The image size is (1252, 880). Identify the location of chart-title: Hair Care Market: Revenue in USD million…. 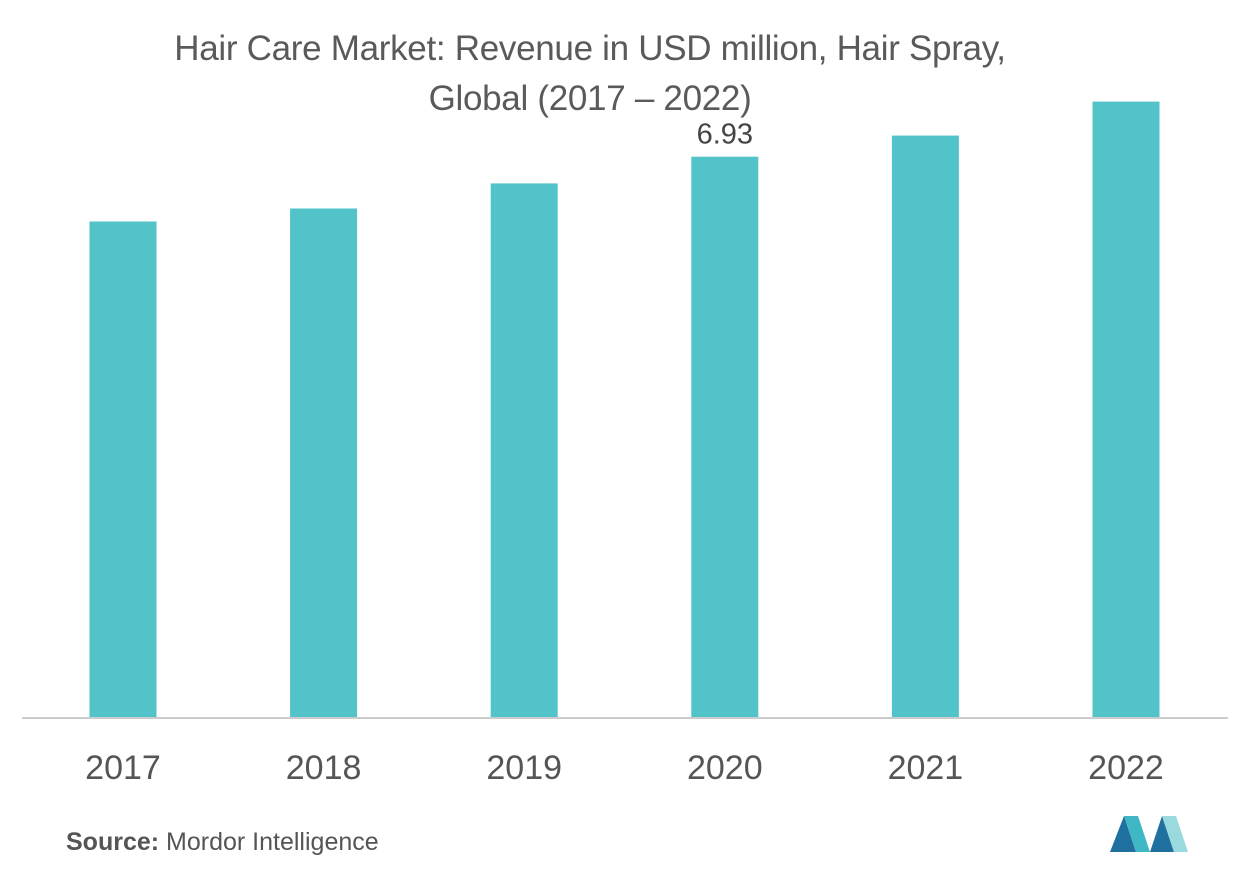
(590, 74).